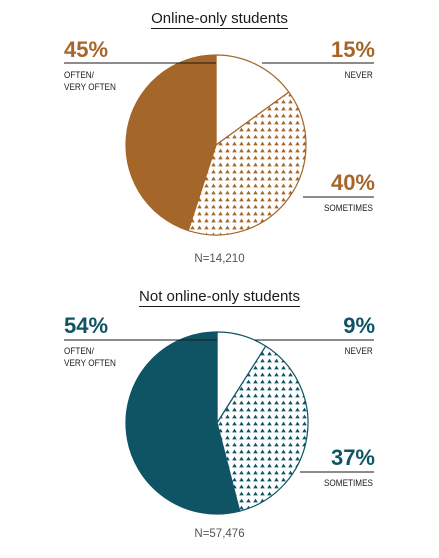 The image size is (439, 558). I want to click on sample-size-online-only: N=14,210, so click(219, 259).